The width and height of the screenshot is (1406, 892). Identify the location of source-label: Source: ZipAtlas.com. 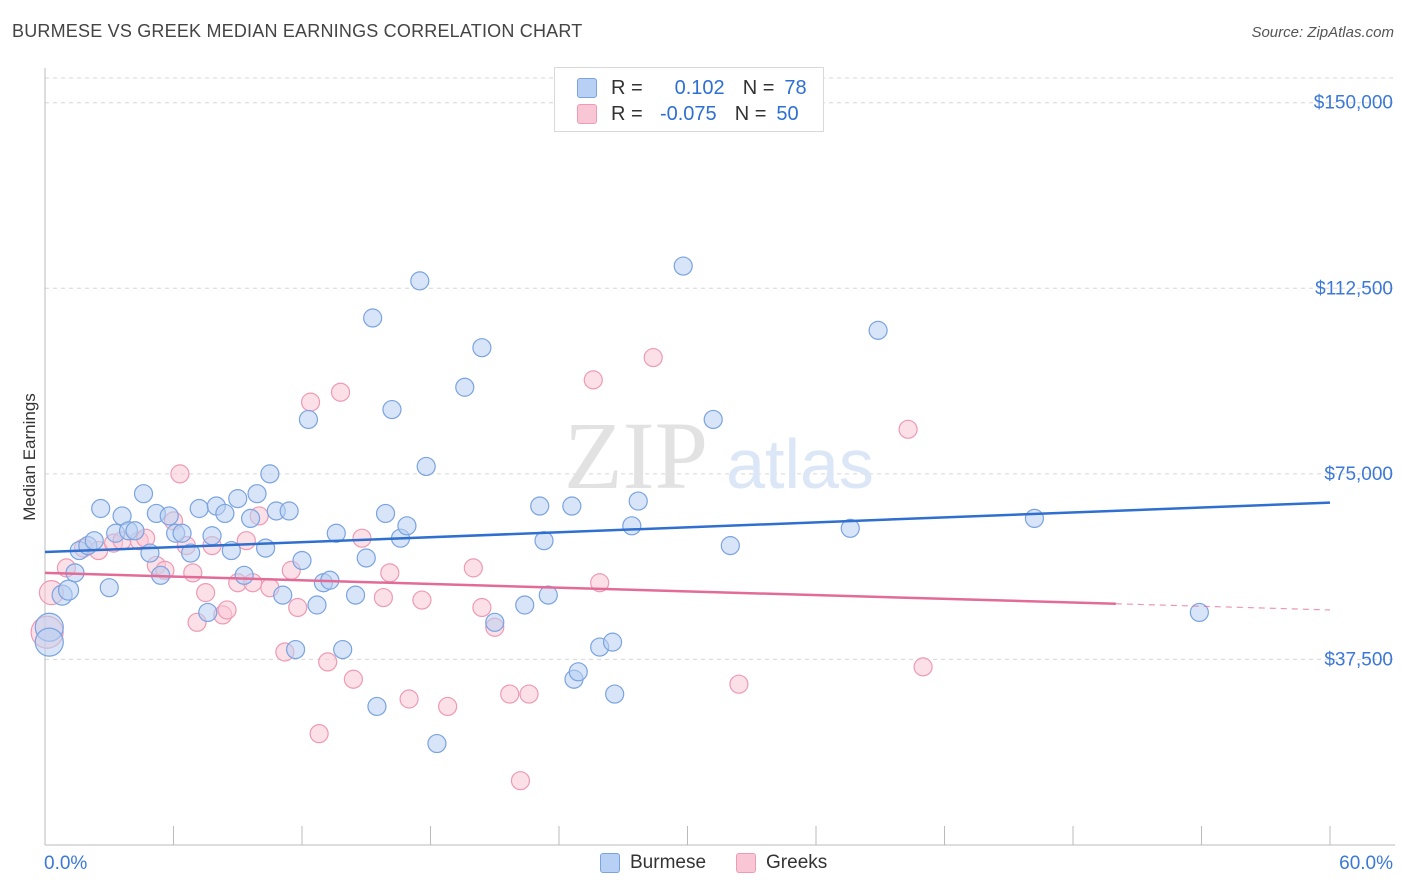
(1322, 32).